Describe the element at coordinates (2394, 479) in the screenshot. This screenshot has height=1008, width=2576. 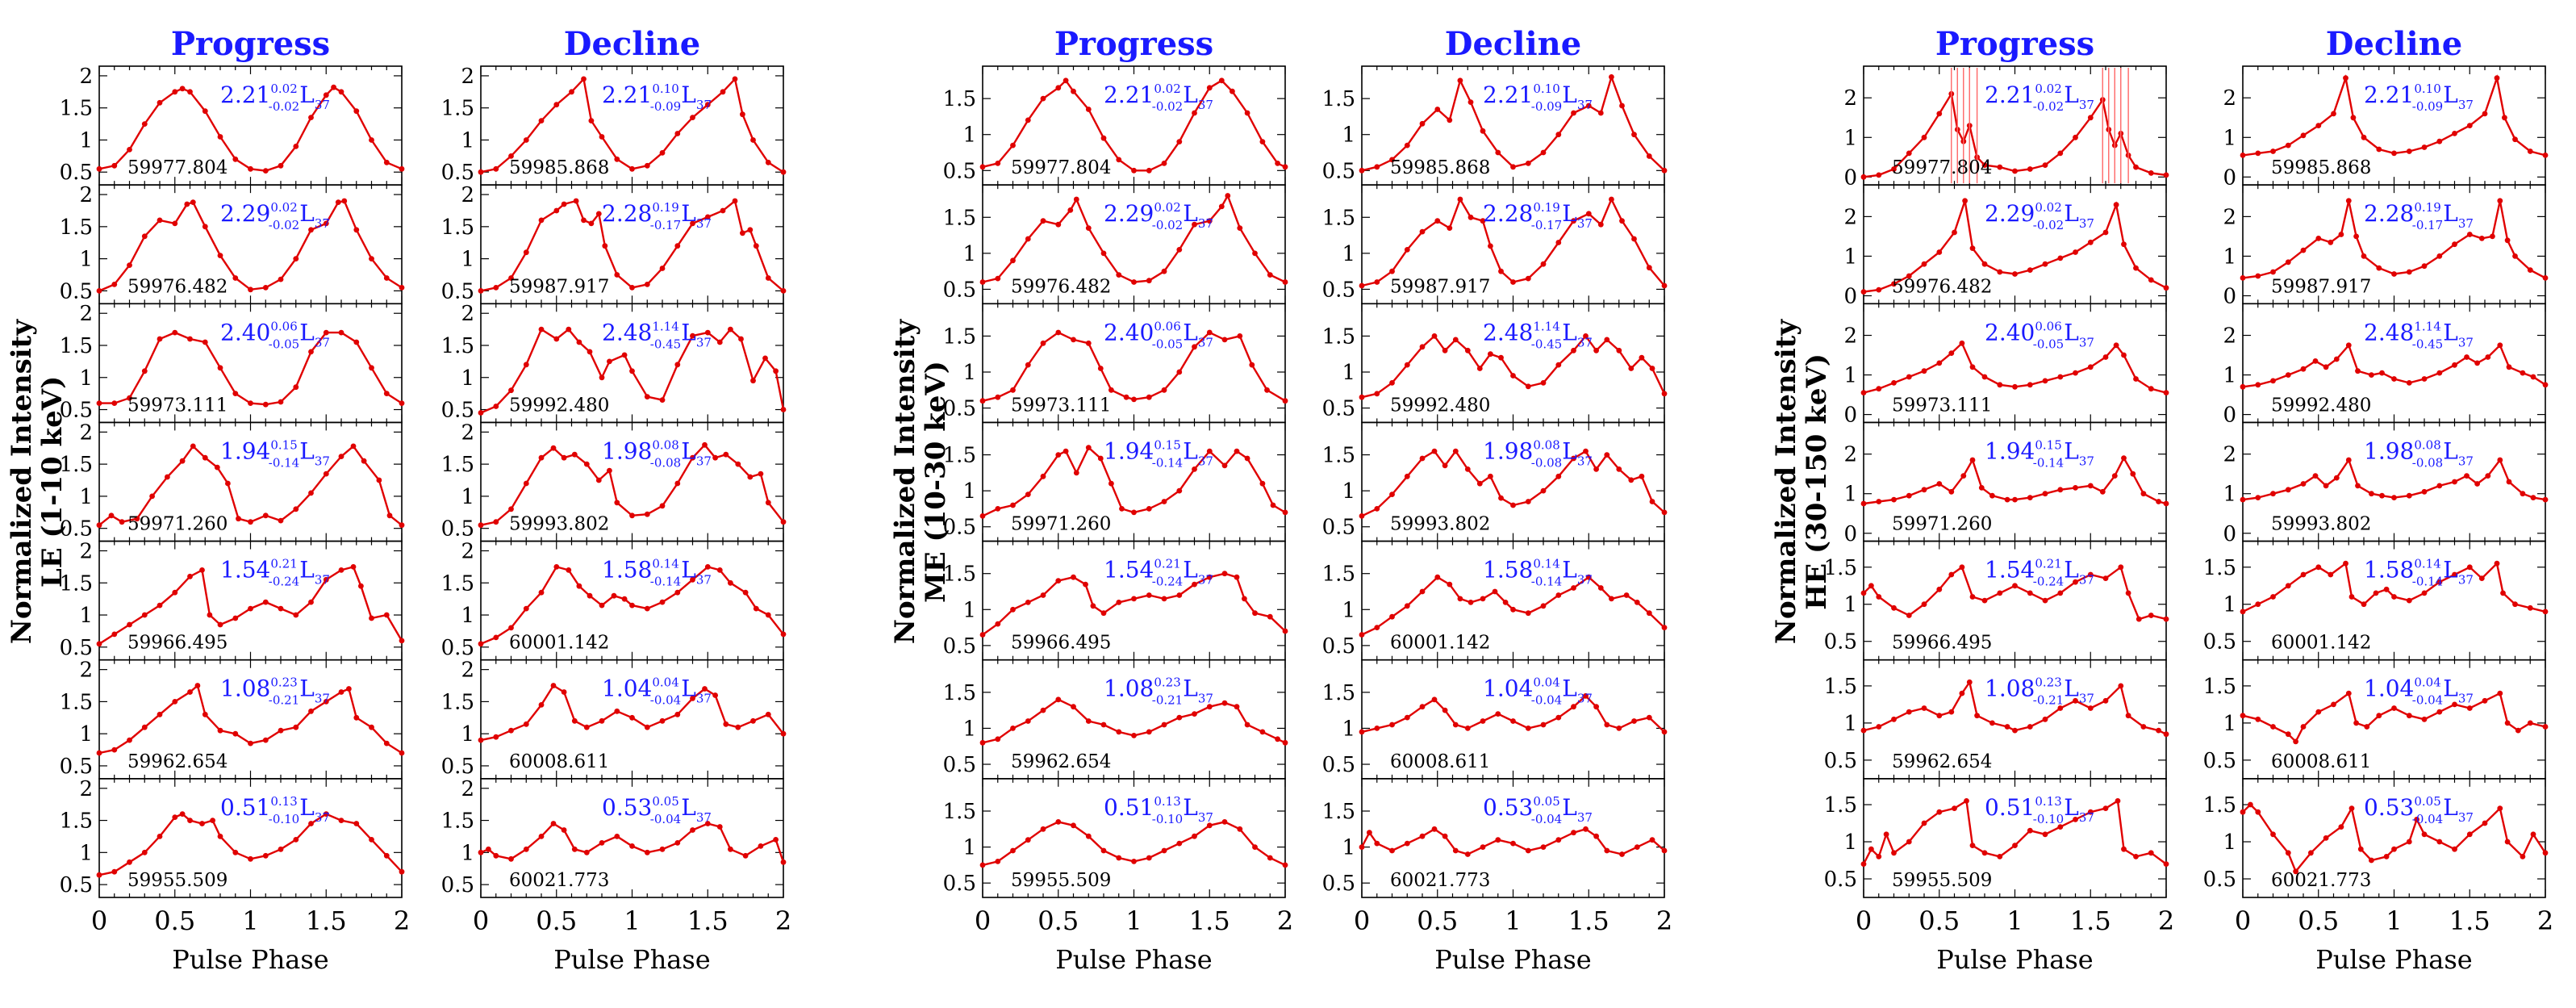
I see `profile-line` at that location.